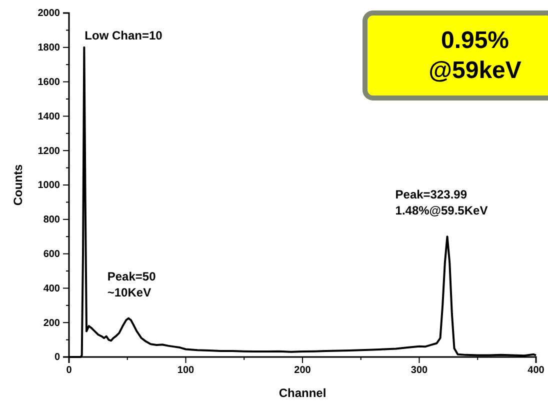 The height and width of the screenshot is (411, 548). What do you see at coordinates (57, 358) in the screenshot?
I see `y-tick-label: 0` at bounding box center [57, 358].